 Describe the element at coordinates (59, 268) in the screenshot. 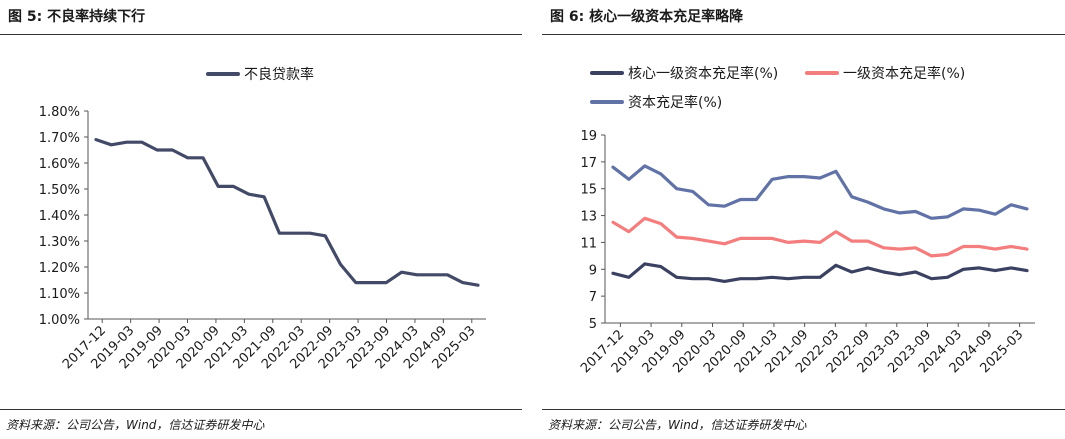

I see `y-tick-label: 1.20%` at that location.